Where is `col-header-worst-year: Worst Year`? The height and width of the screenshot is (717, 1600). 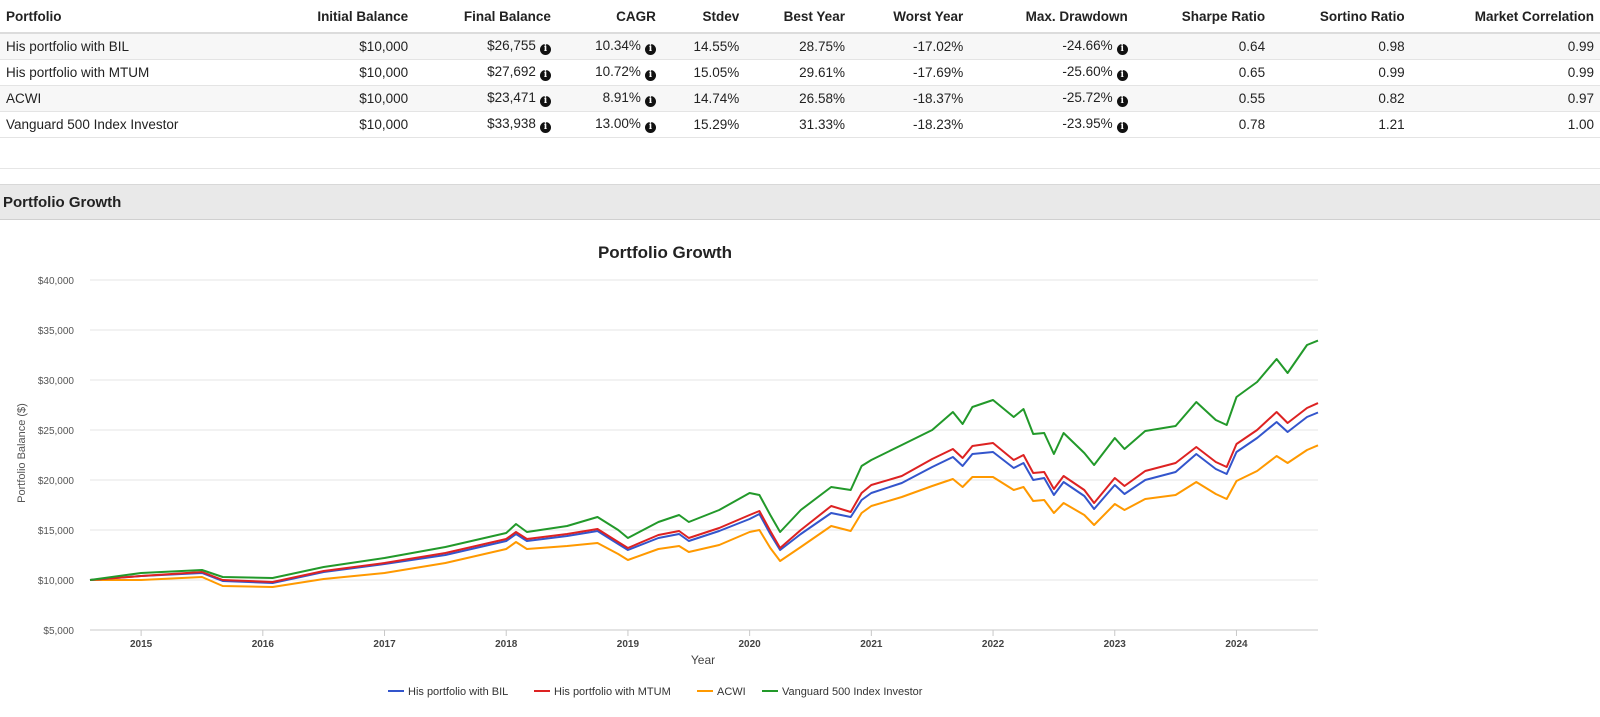
col-header-worst-year: Worst Year is located at coordinates (910, 17).